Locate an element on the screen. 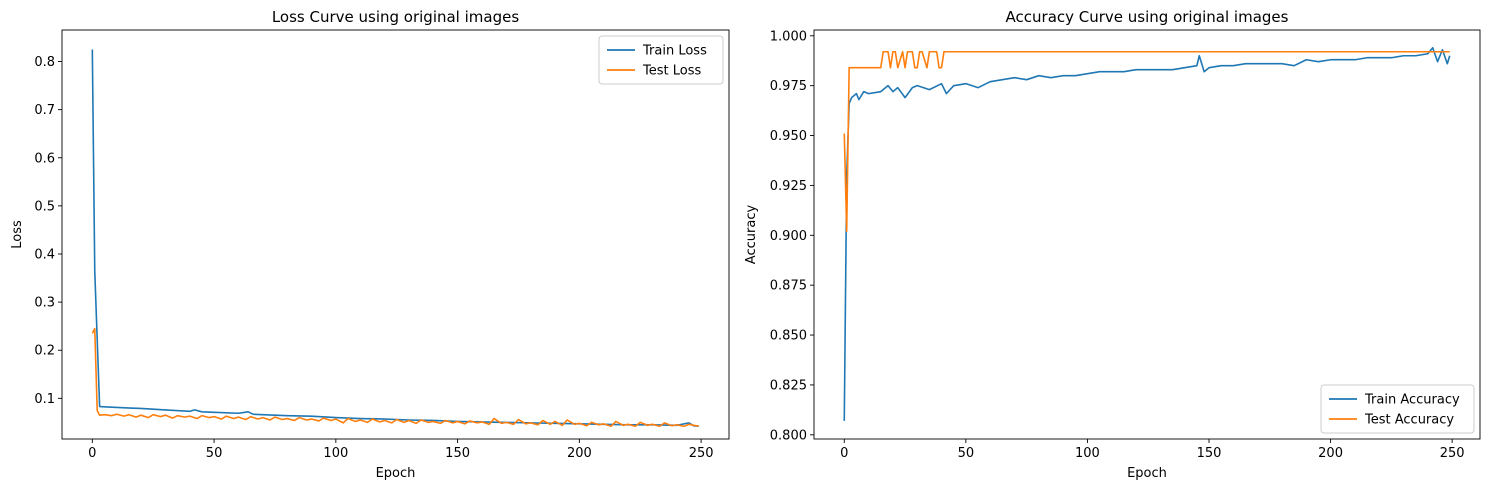 The image size is (1489, 490). y-tick-label: 0.8 is located at coordinates (44, 62).